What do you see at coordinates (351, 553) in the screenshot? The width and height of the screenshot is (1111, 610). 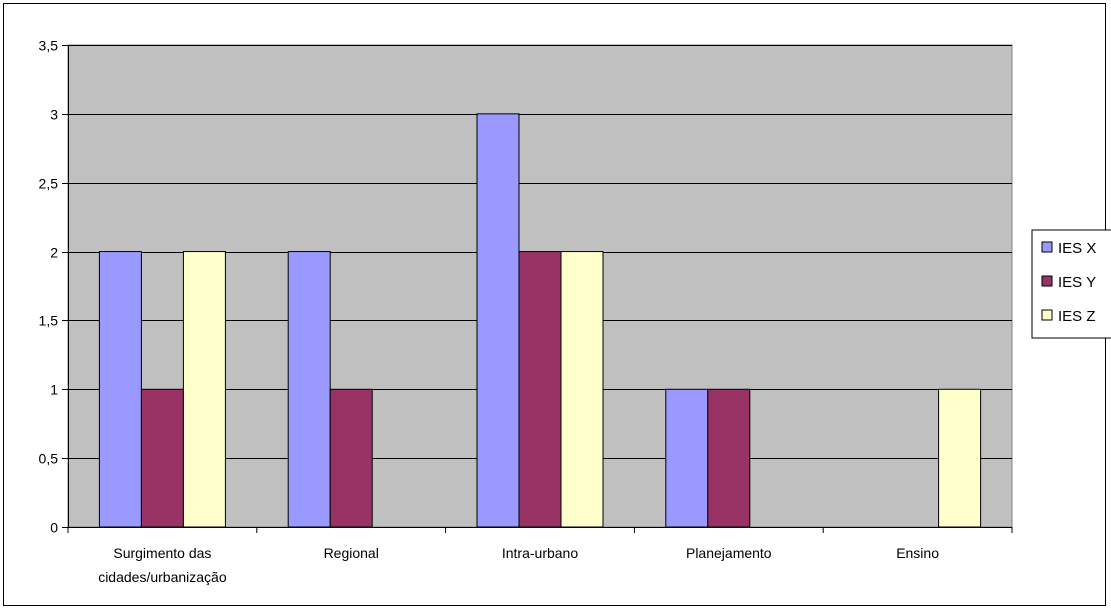 I see `x-tick-label: Regional` at bounding box center [351, 553].